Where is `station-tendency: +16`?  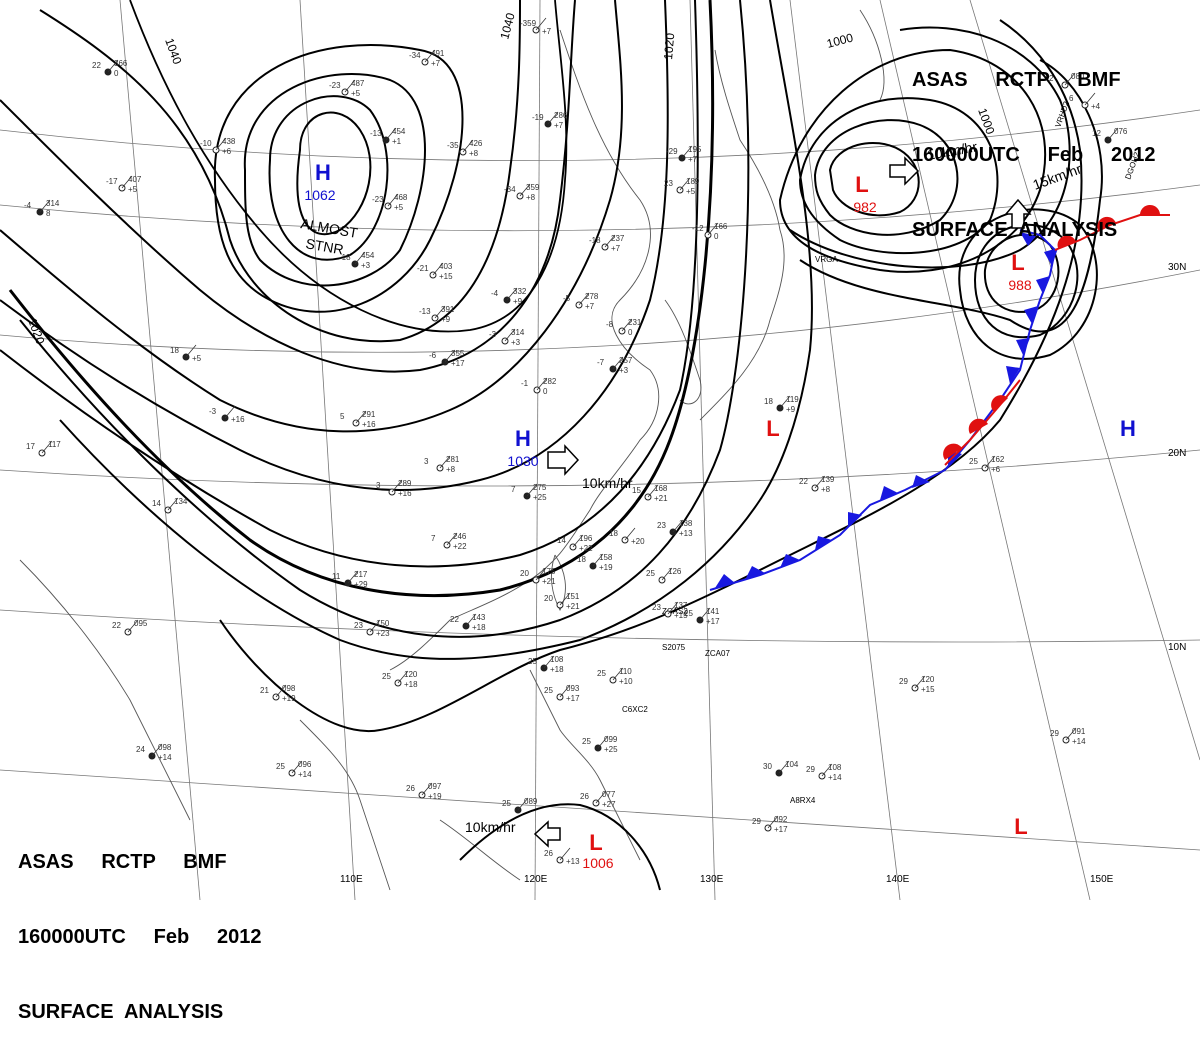
station-tendency: +16 is located at coordinates (369, 424).